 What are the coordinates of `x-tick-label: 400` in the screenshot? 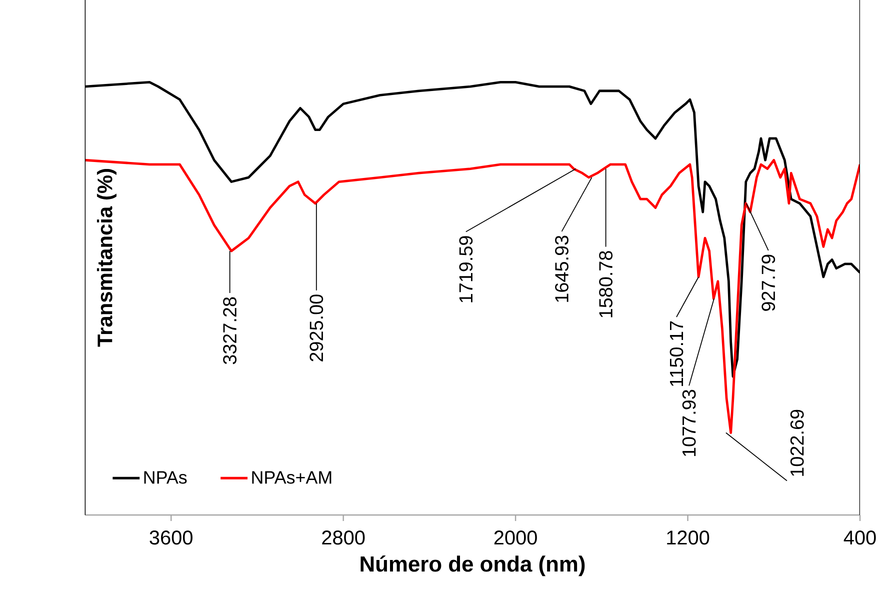 It's located at (860, 537).